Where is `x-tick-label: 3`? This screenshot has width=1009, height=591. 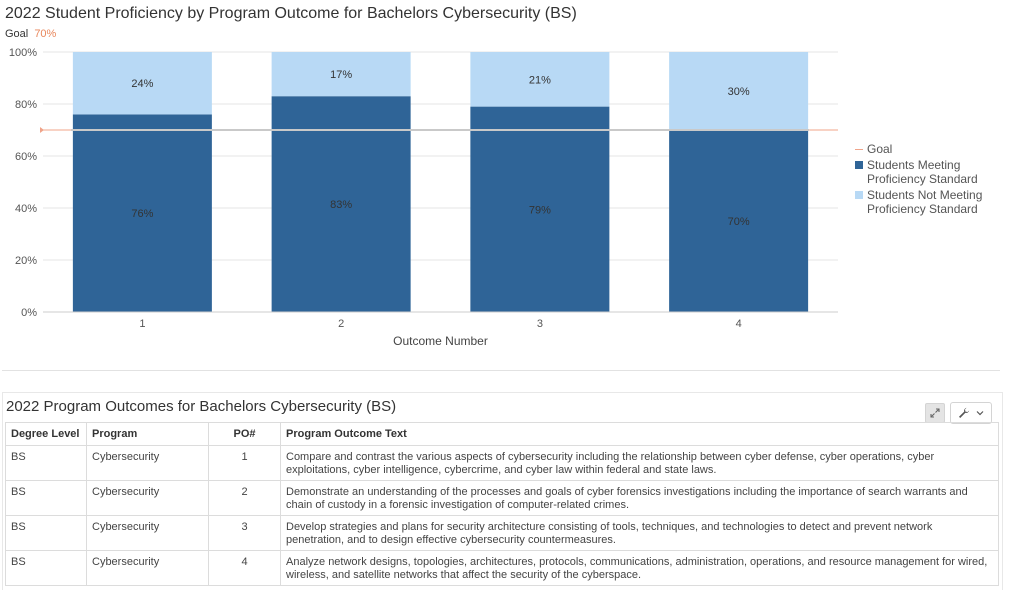
x-tick-label: 3 is located at coordinates (540, 324).